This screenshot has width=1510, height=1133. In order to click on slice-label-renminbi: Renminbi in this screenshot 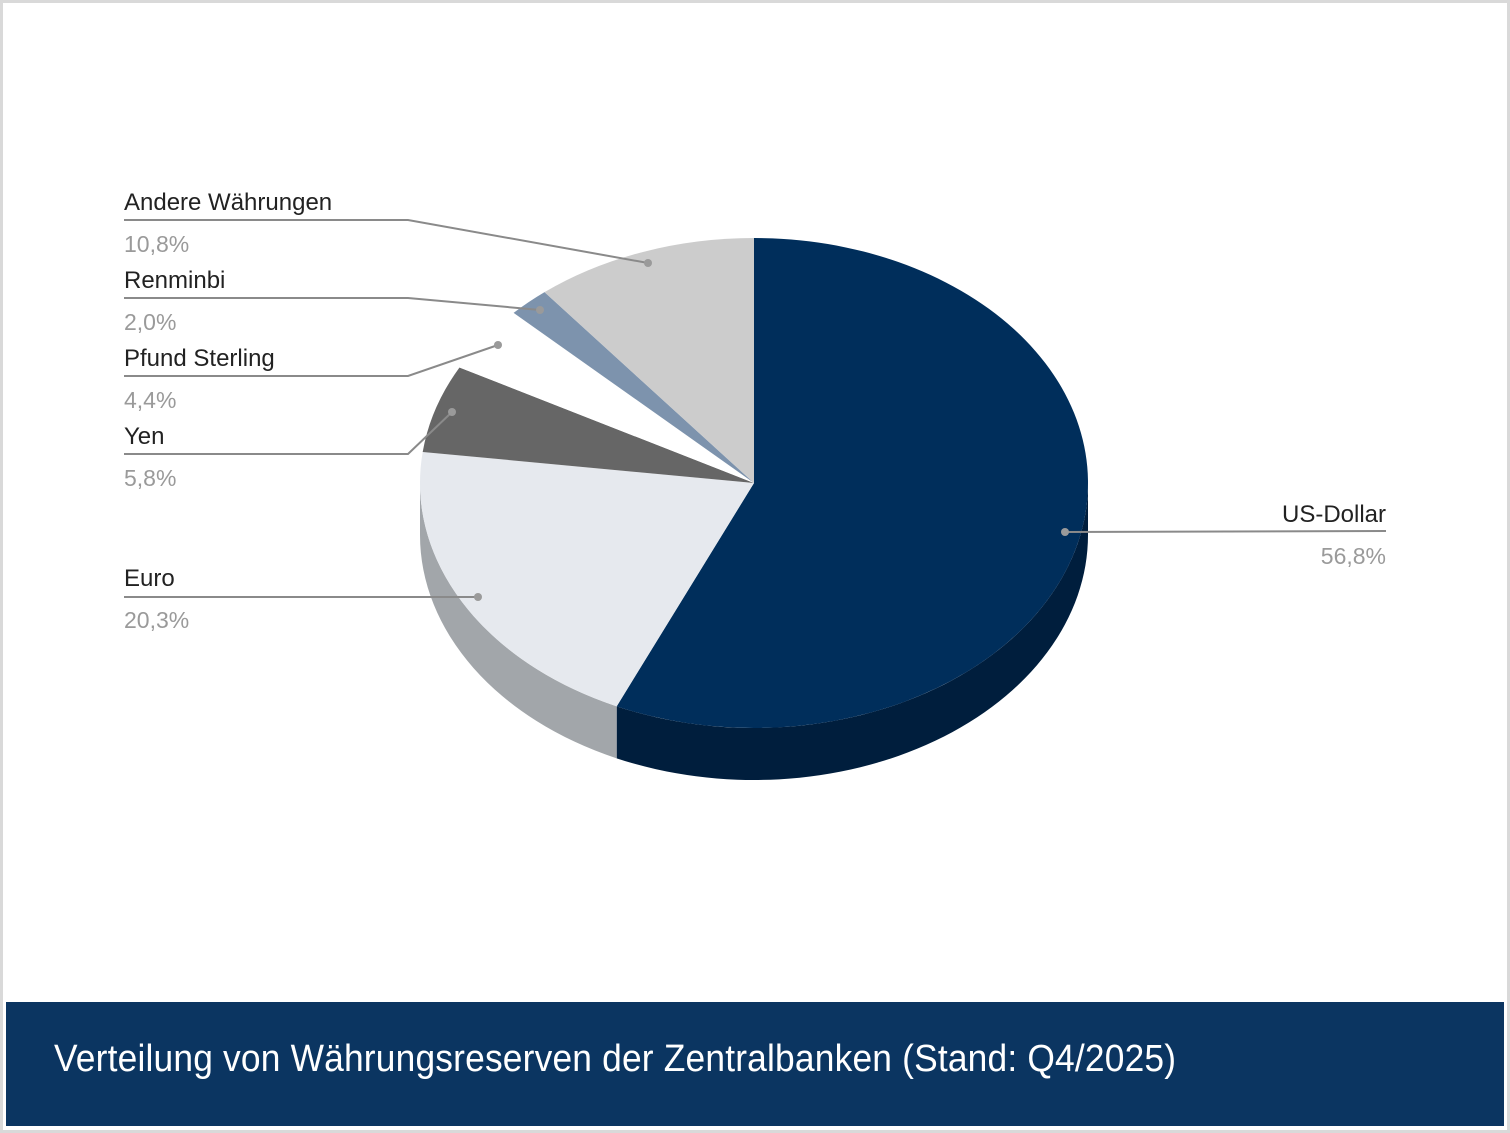, I will do `click(174, 280)`.